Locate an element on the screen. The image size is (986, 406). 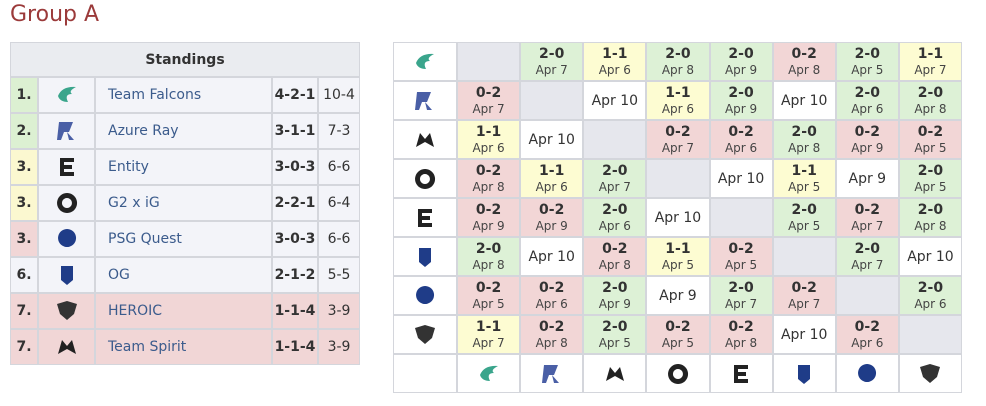
match-cell: 1-1 Apr 6 is located at coordinates (489, 139).